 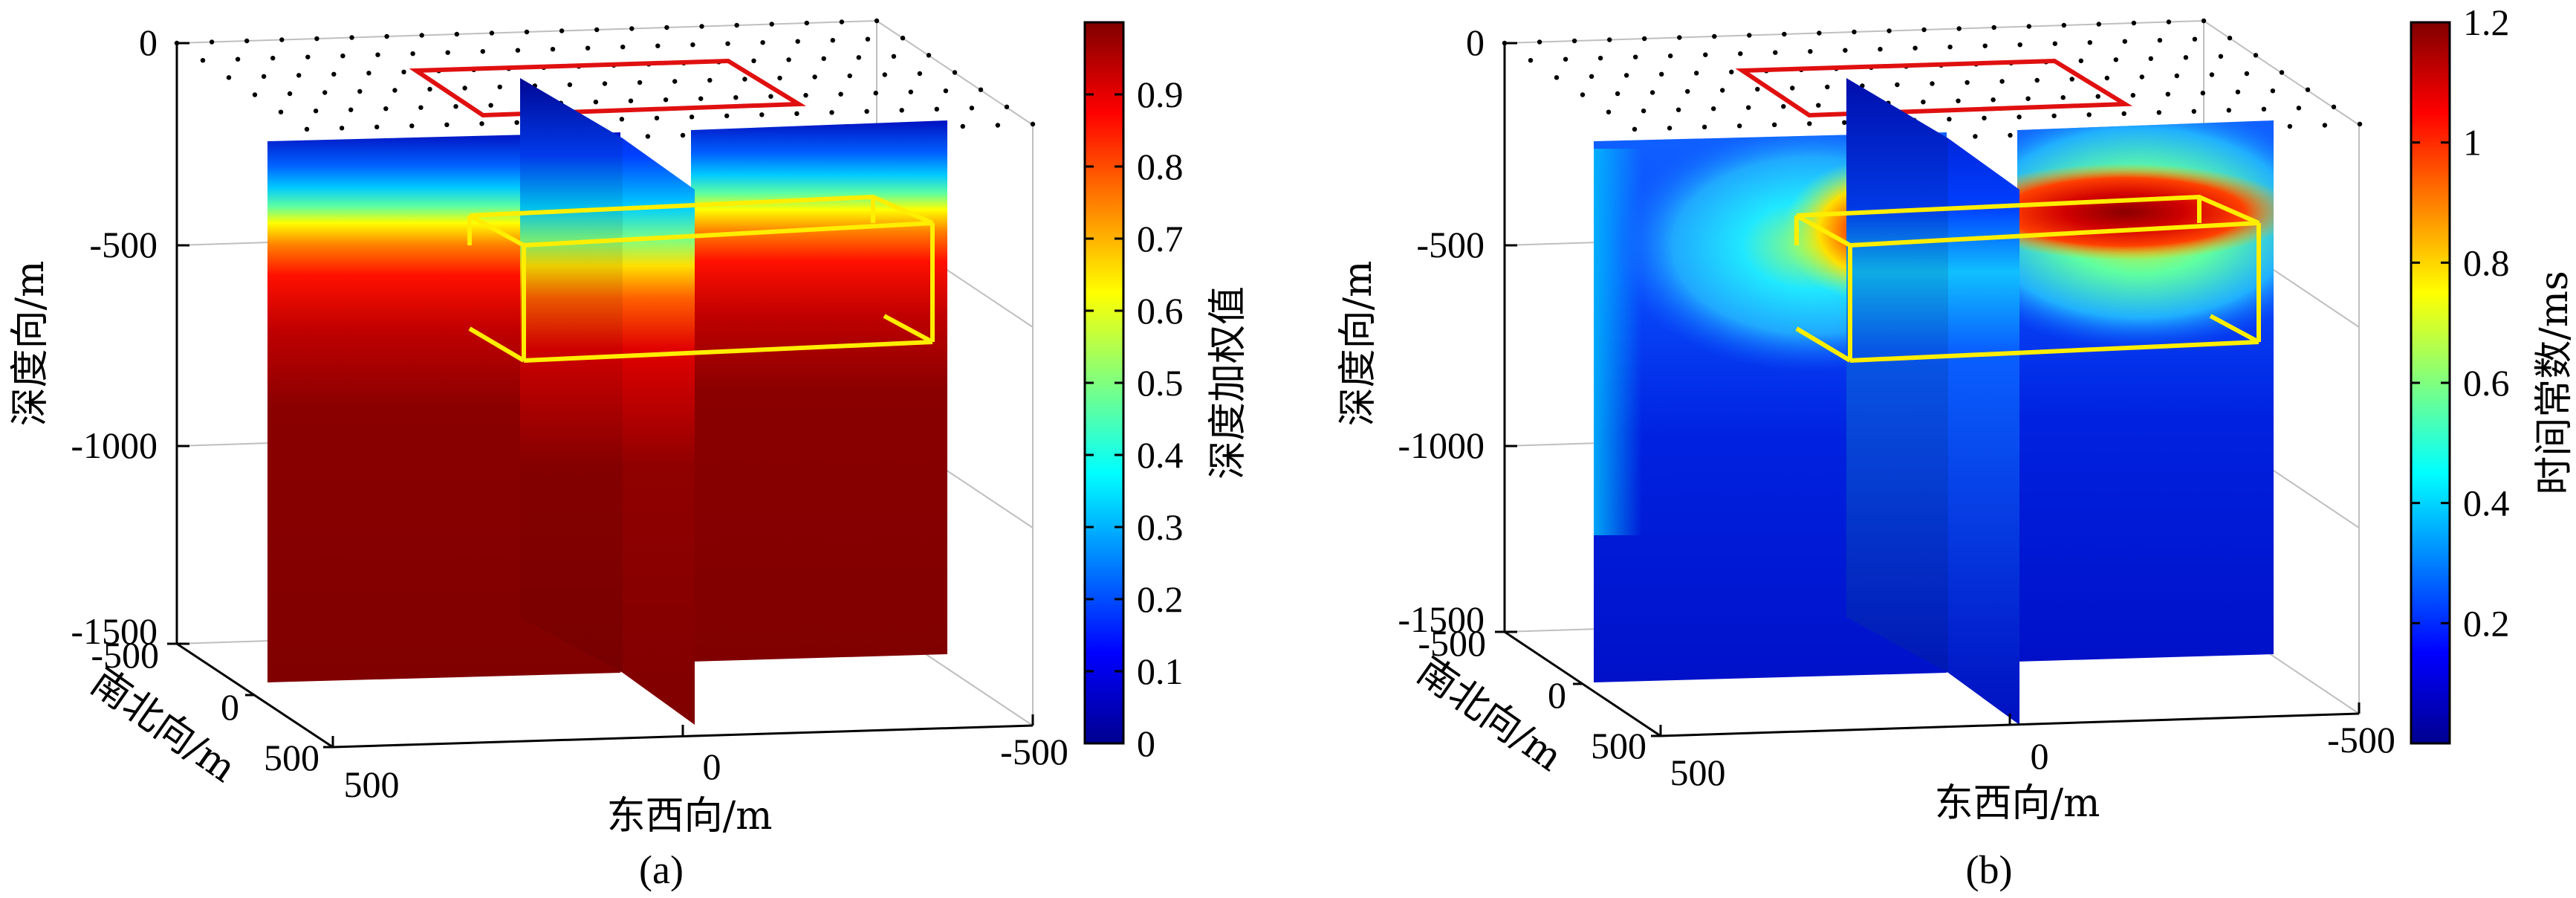 I want to click on x-axis-label: 东西向/m, so click(x=690, y=817).